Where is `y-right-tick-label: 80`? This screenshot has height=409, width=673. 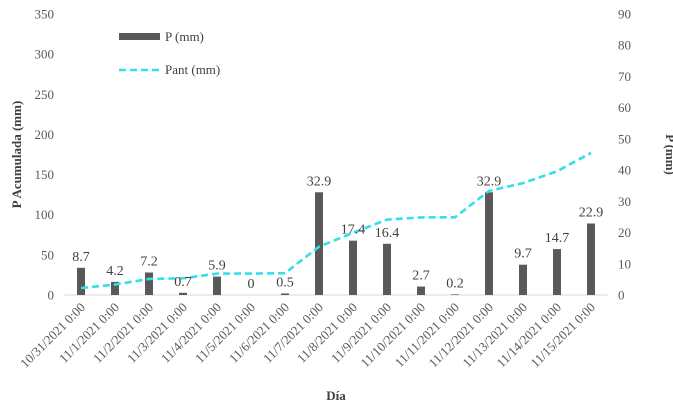 y-right-tick-label: 80 is located at coordinates (624, 45).